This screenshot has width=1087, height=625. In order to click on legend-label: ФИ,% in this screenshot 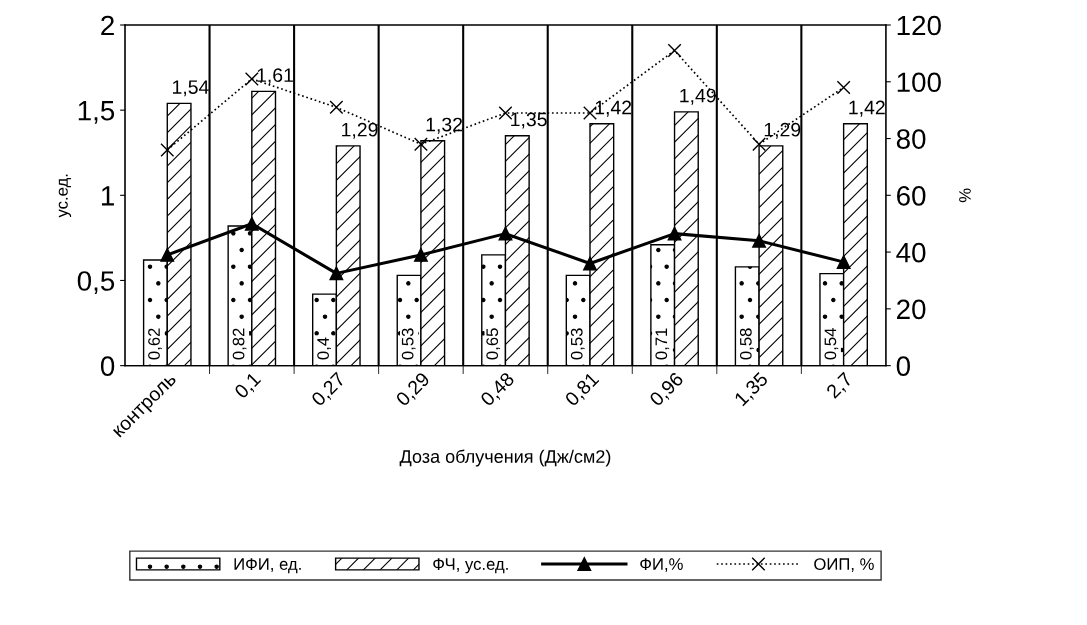, I will do `click(661, 565)`.